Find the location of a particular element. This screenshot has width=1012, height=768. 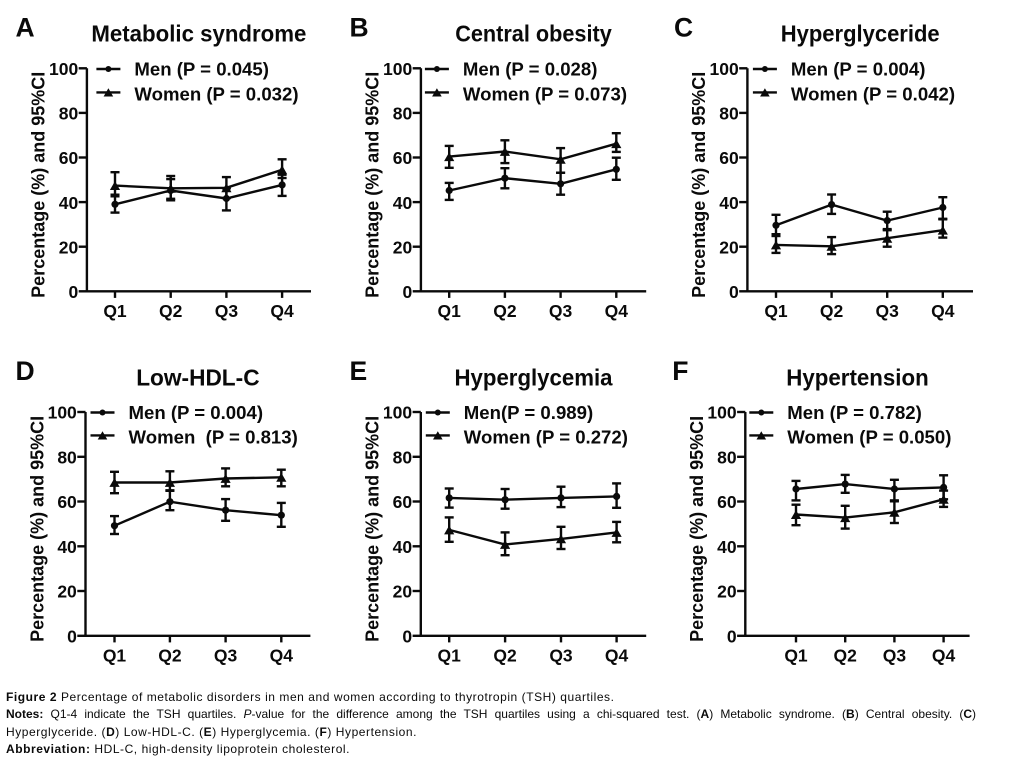

svg-text: Hypertension is located at coordinates (857, 377).